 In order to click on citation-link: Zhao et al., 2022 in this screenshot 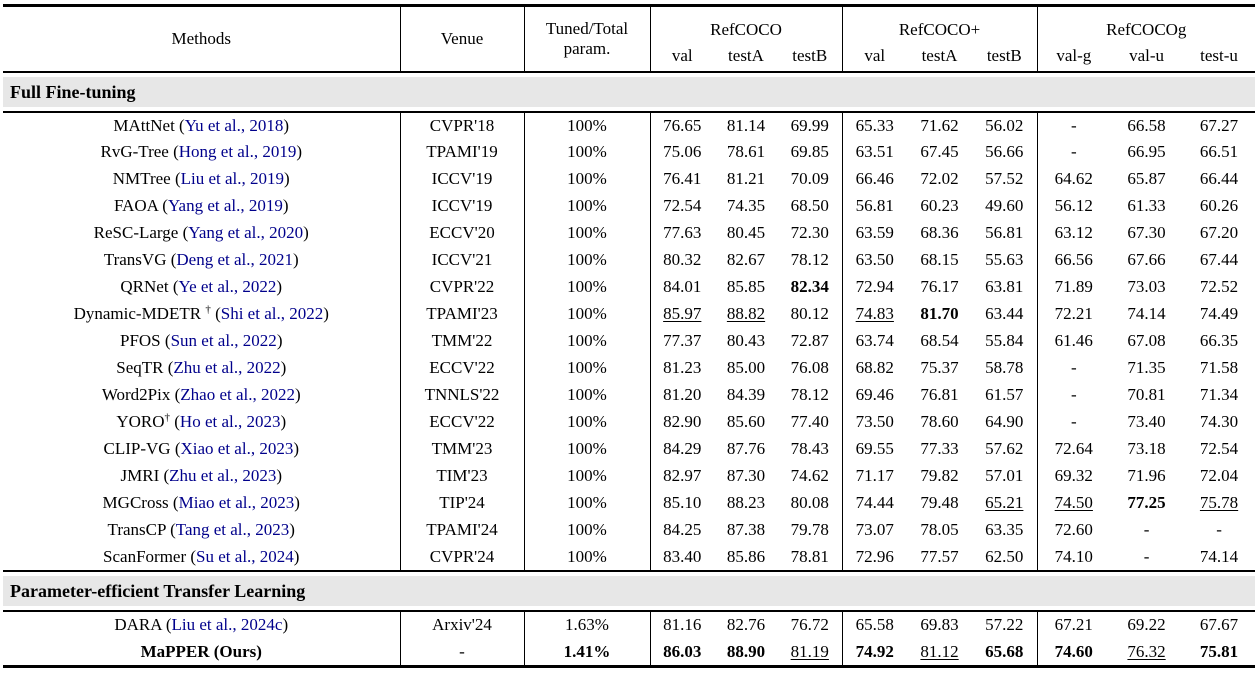, I will do `click(237, 394)`.